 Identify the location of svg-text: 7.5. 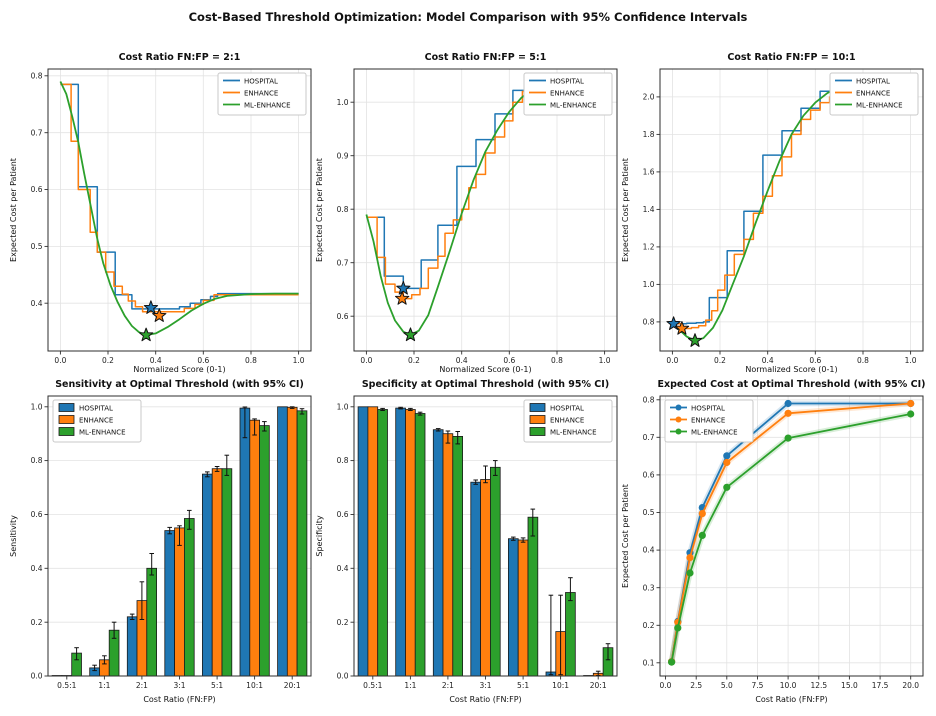
(758, 685).